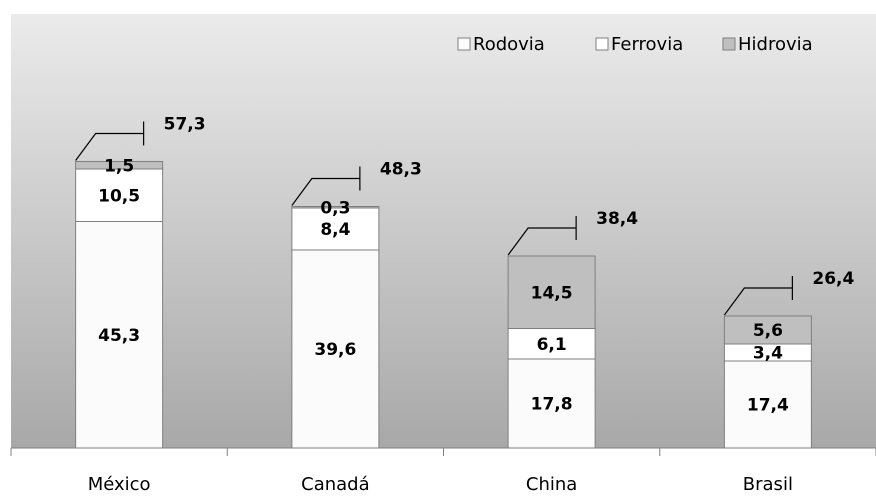  I want to click on total-label: 38,4, so click(617, 219).